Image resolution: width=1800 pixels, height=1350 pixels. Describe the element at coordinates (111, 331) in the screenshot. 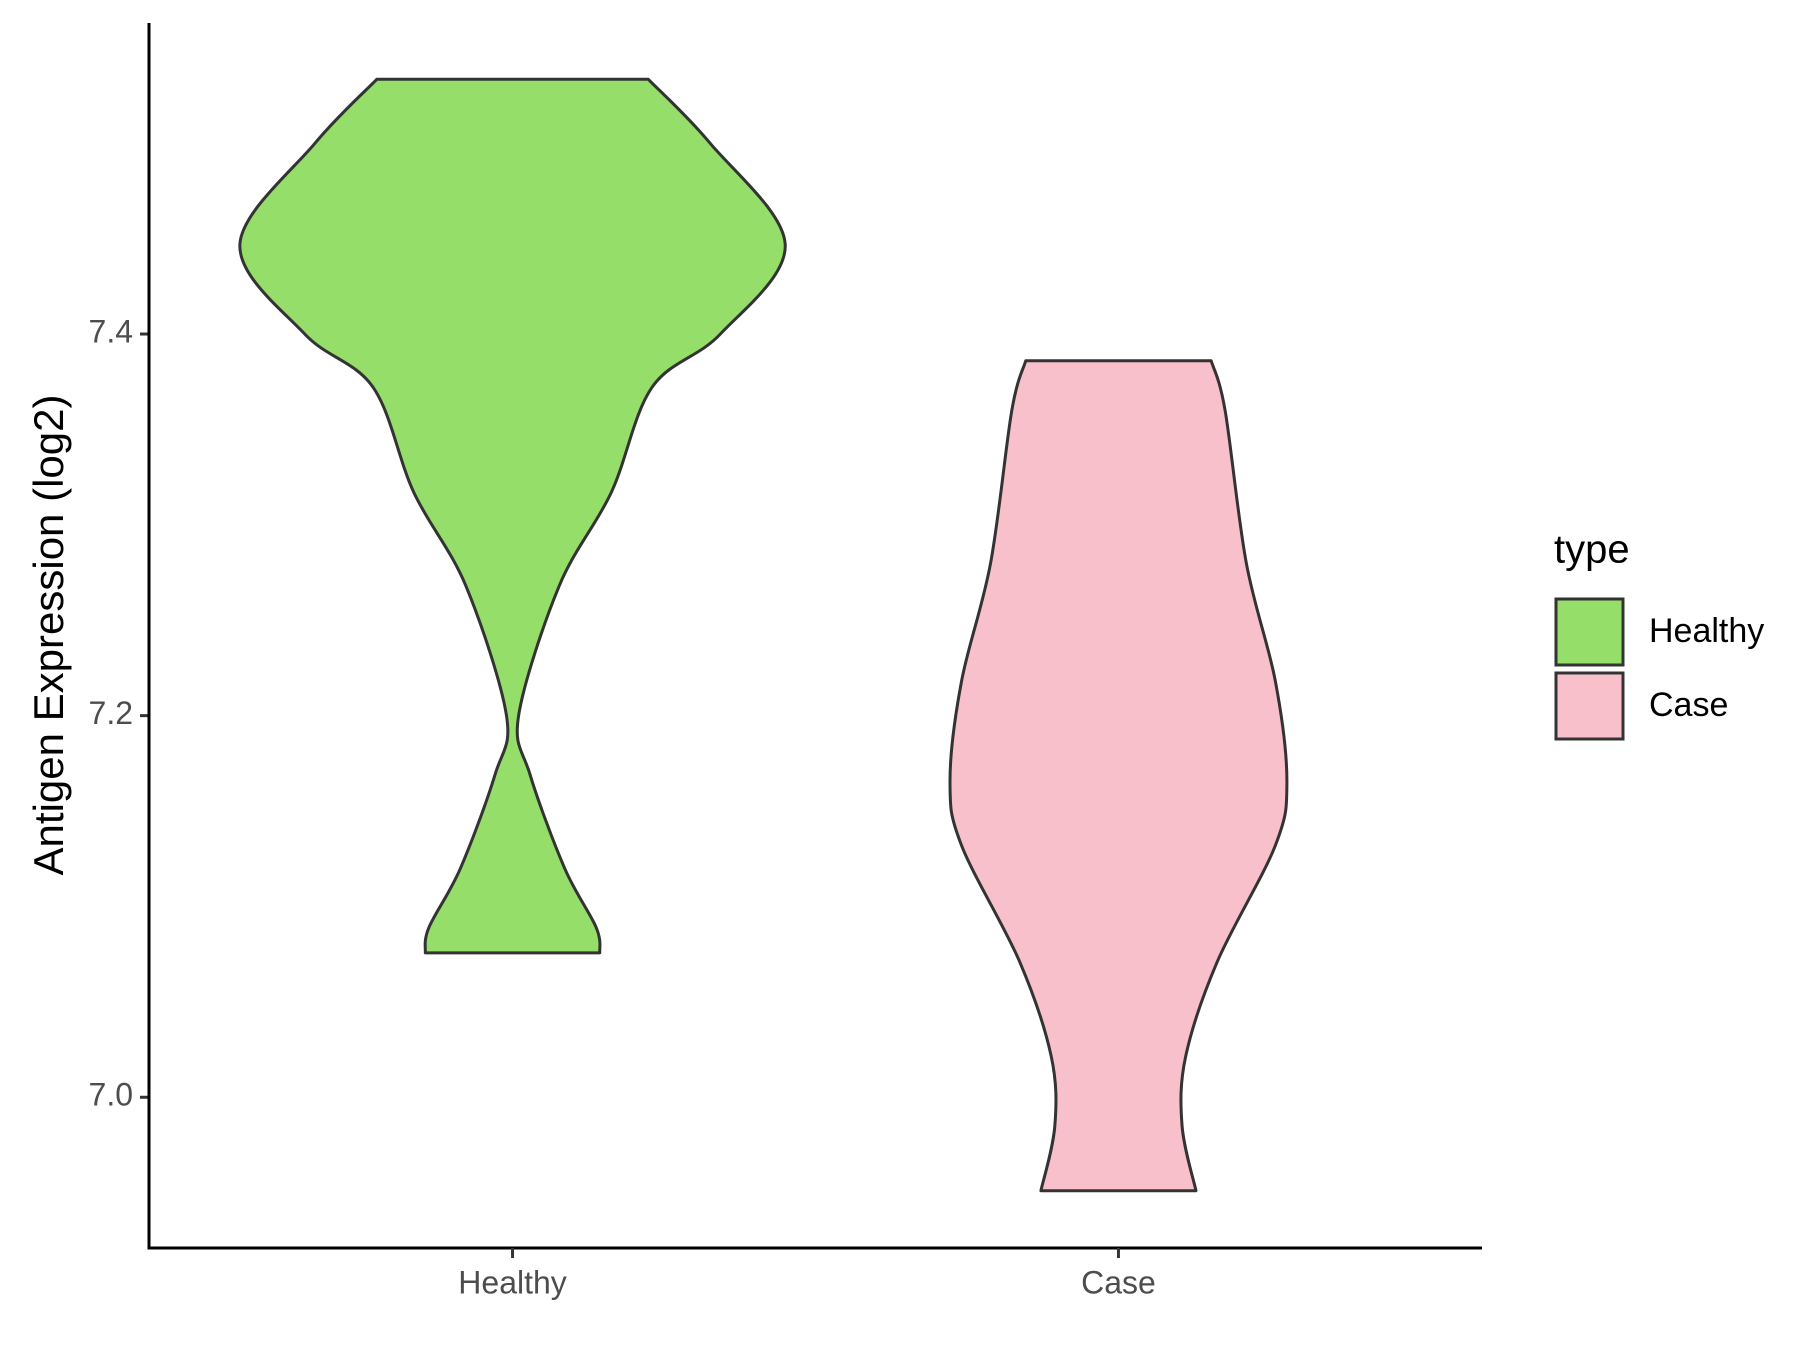

I see `y-tick-label: 7.4` at that location.